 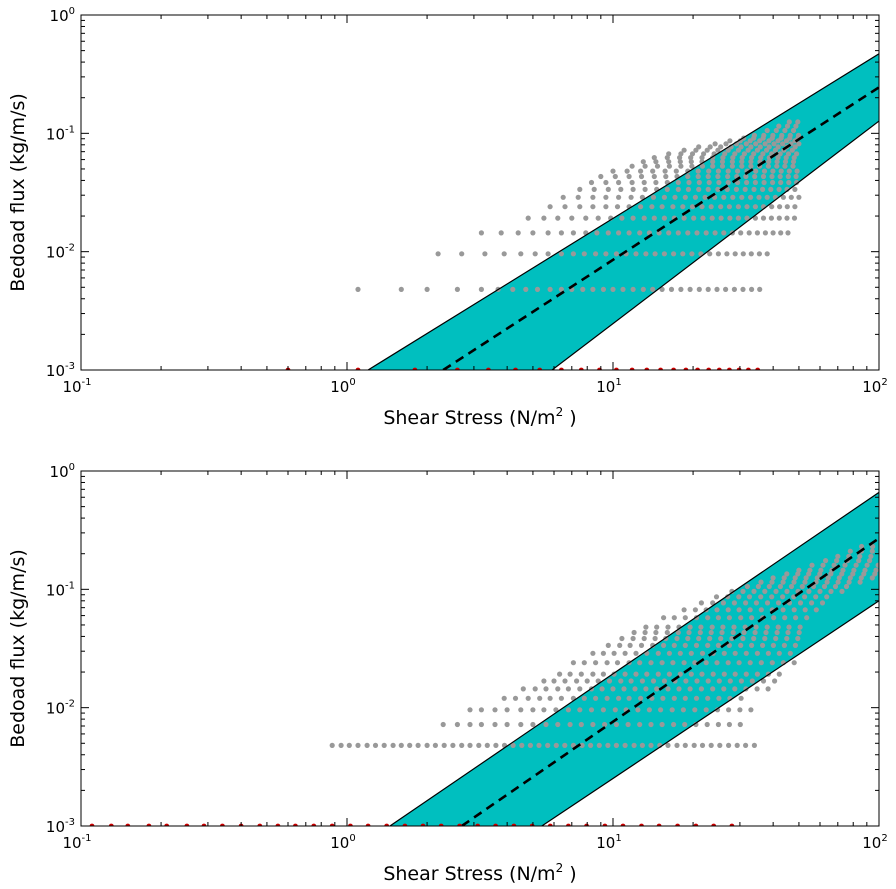 What do you see at coordinates (560, 412) in the screenshot?
I see `x-axis-label-sup: 2` at bounding box center [560, 412].